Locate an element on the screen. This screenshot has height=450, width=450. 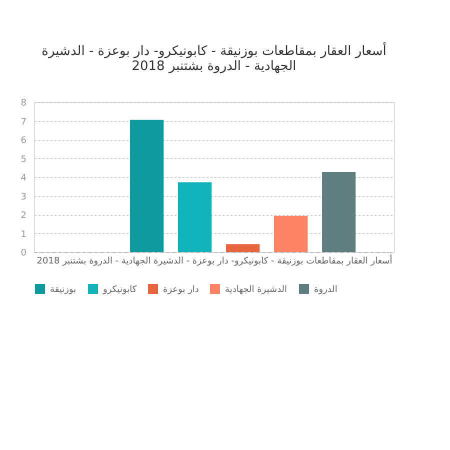
y-tick-label: 1 is located at coordinates (23, 235).